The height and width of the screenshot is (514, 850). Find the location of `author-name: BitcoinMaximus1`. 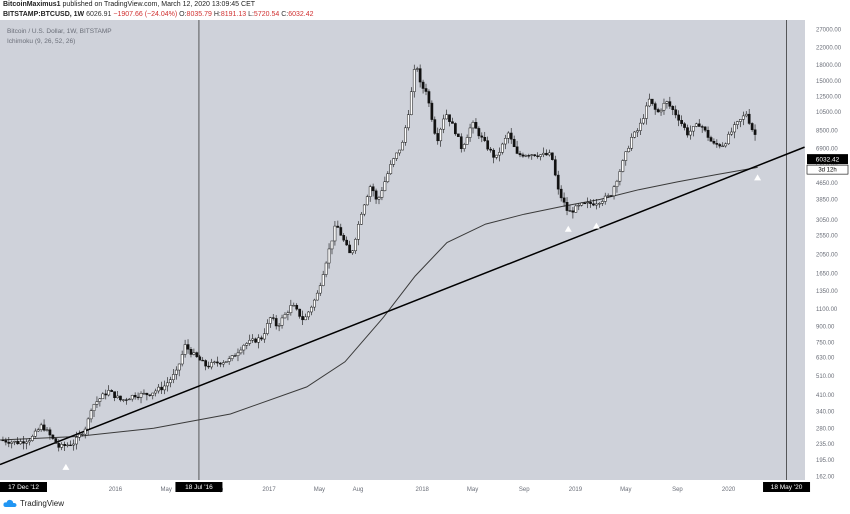

author-name: BitcoinMaximus1 is located at coordinates (32, 4).